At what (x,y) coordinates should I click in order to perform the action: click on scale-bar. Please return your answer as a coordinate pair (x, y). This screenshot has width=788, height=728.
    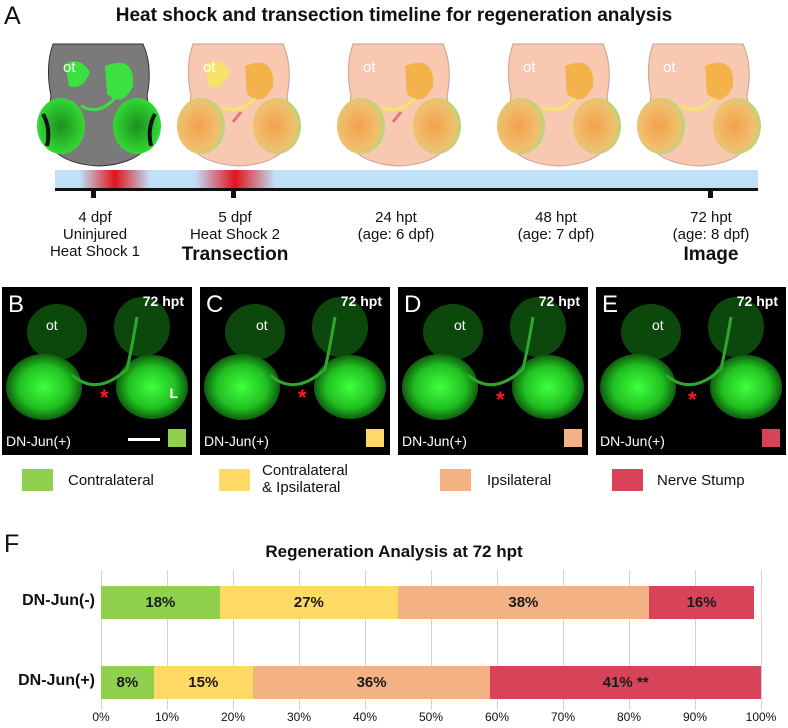
    Looking at the image, I should click on (144, 439).